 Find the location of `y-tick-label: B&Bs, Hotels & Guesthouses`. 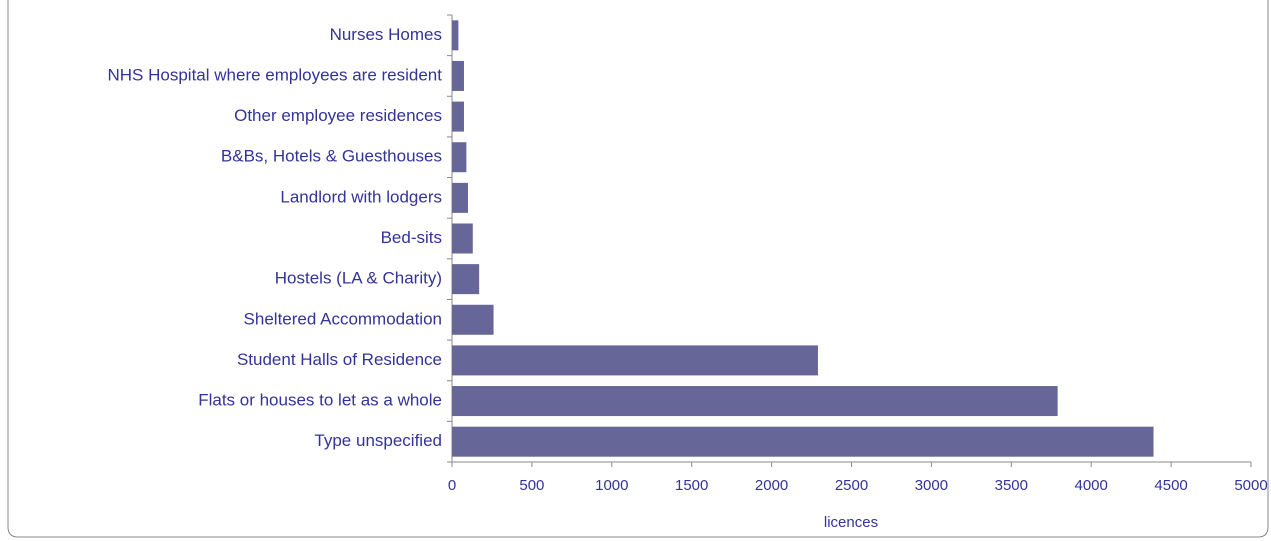

y-tick-label: B&Bs, Hotels & Guesthouses is located at coordinates (331, 156).